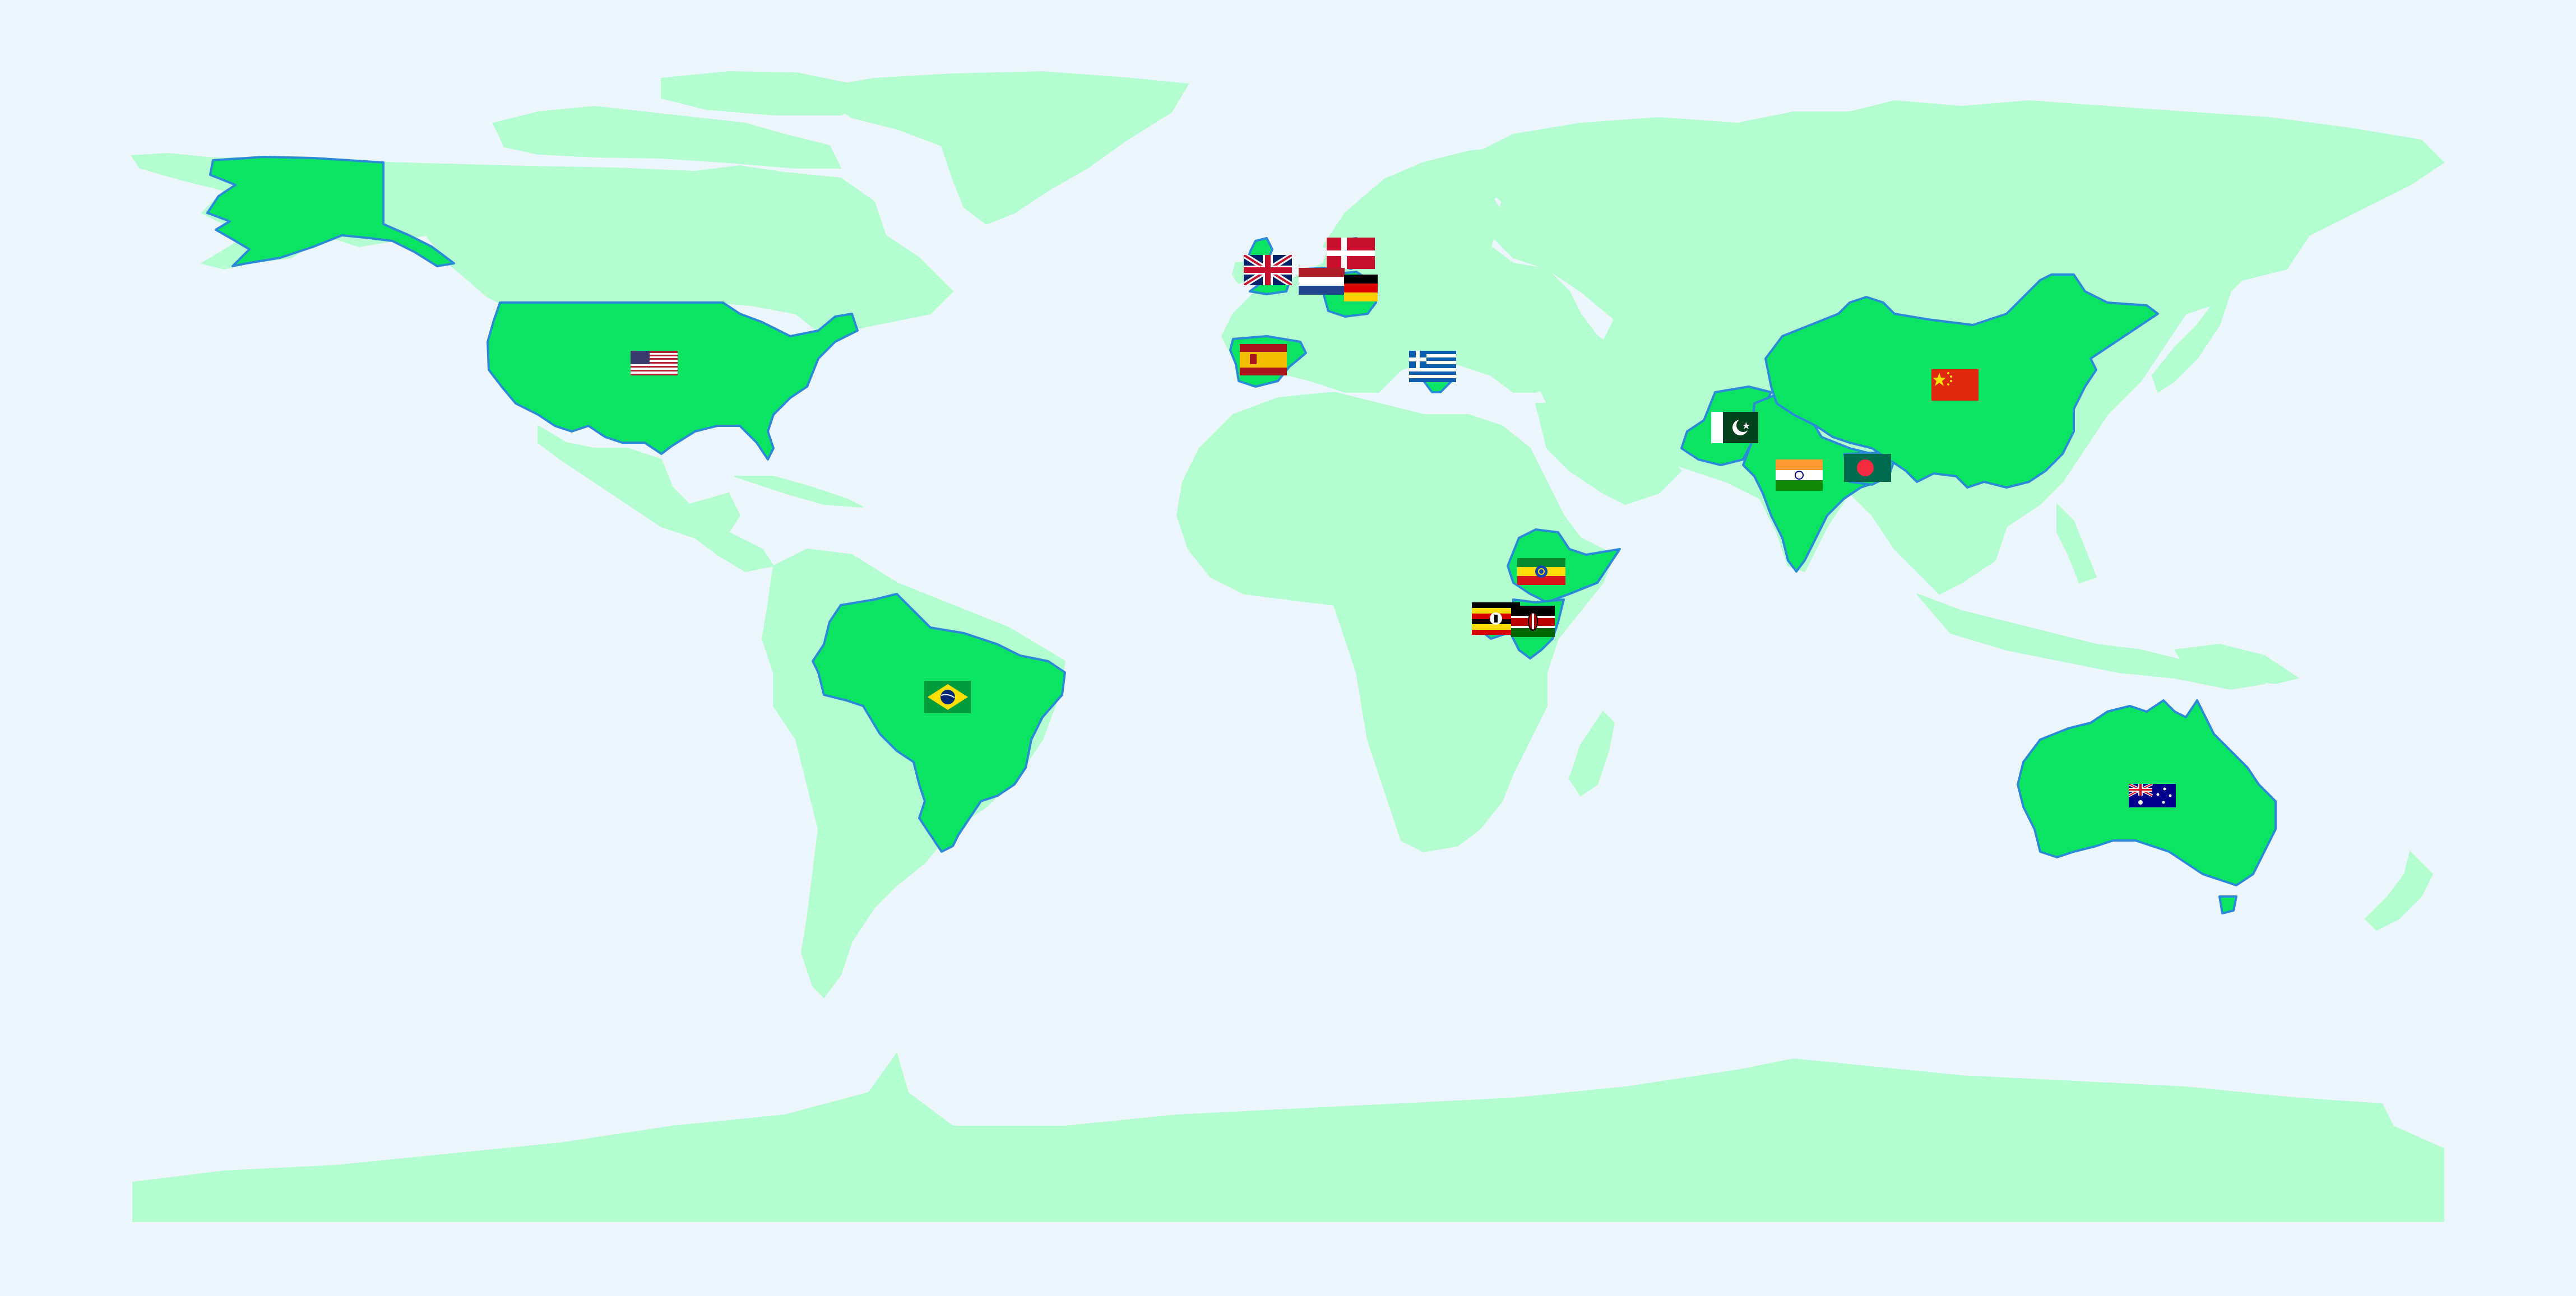 This screenshot has width=2576, height=1296. I want to click on flag-germany-icon, so click(1361, 288).